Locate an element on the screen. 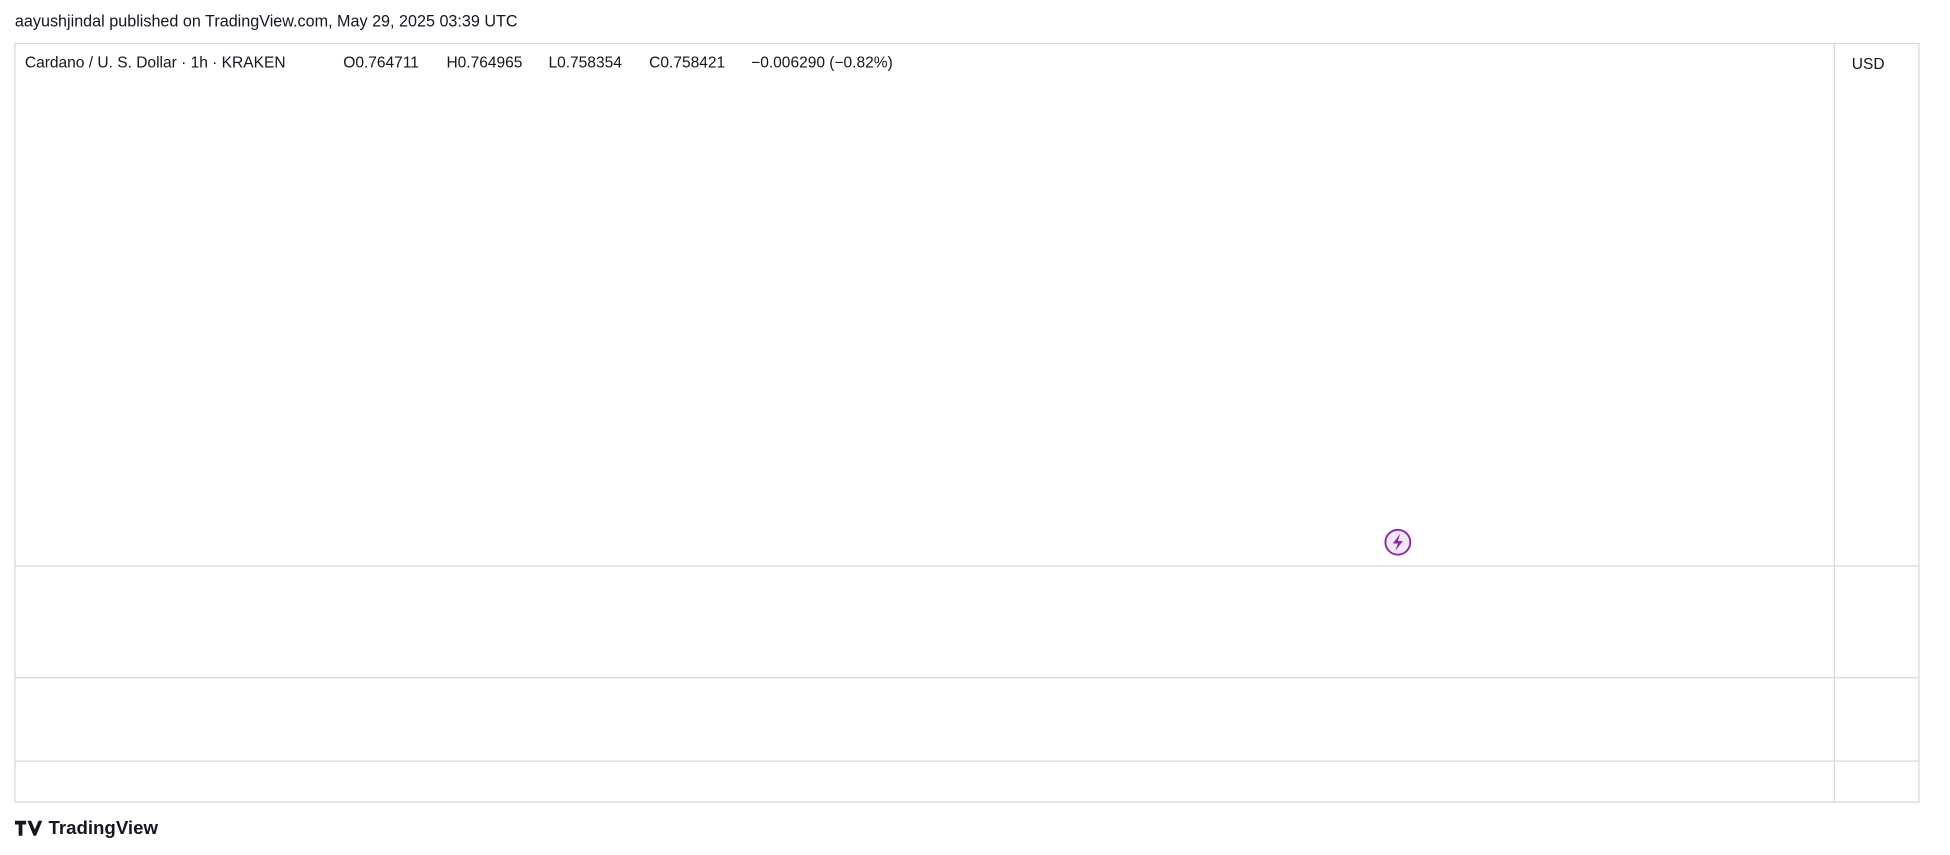 The width and height of the screenshot is (1950, 855). change: −0.006290 (−0.82%) is located at coordinates (822, 63).